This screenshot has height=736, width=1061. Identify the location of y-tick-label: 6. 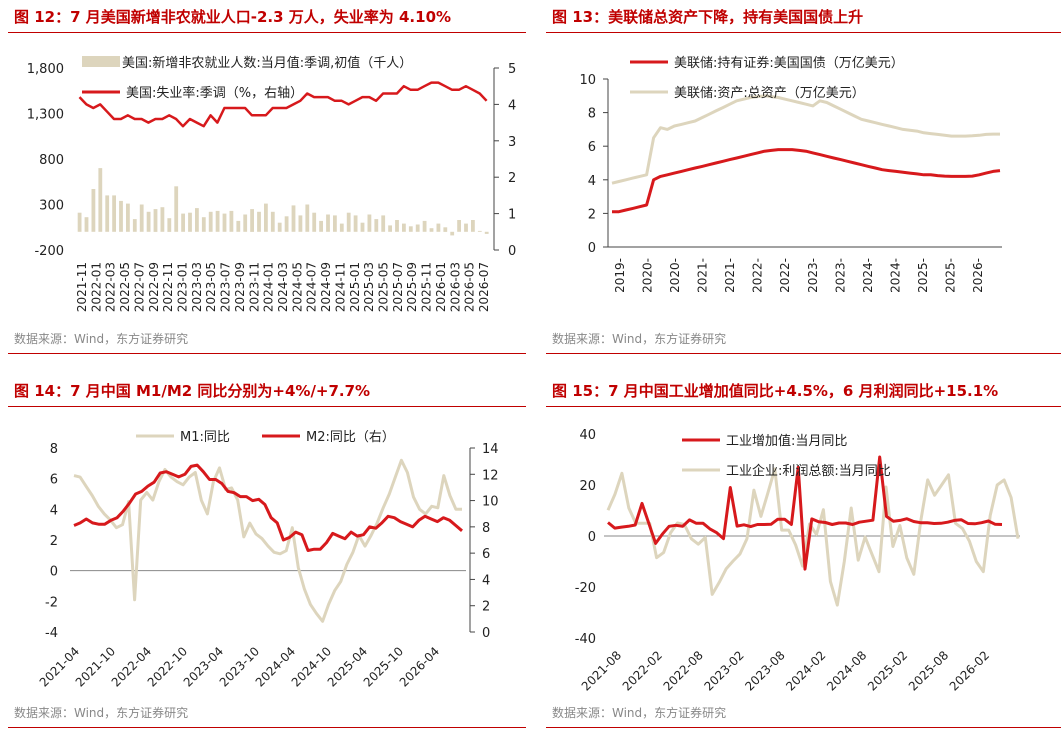
(592, 147).